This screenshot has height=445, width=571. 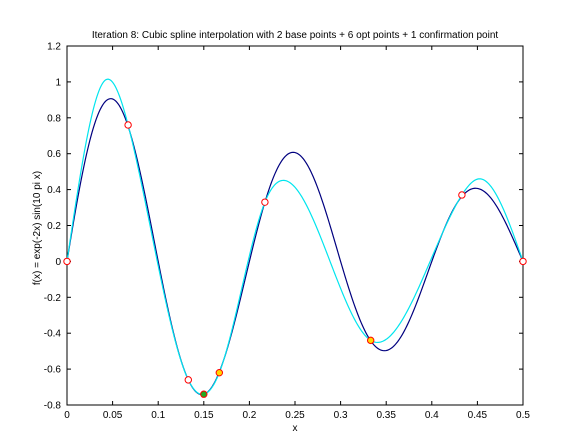 What do you see at coordinates (295, 415) in the screenshot?
I see `x-tick-label: 0.25` at bounding box center [295, 415].